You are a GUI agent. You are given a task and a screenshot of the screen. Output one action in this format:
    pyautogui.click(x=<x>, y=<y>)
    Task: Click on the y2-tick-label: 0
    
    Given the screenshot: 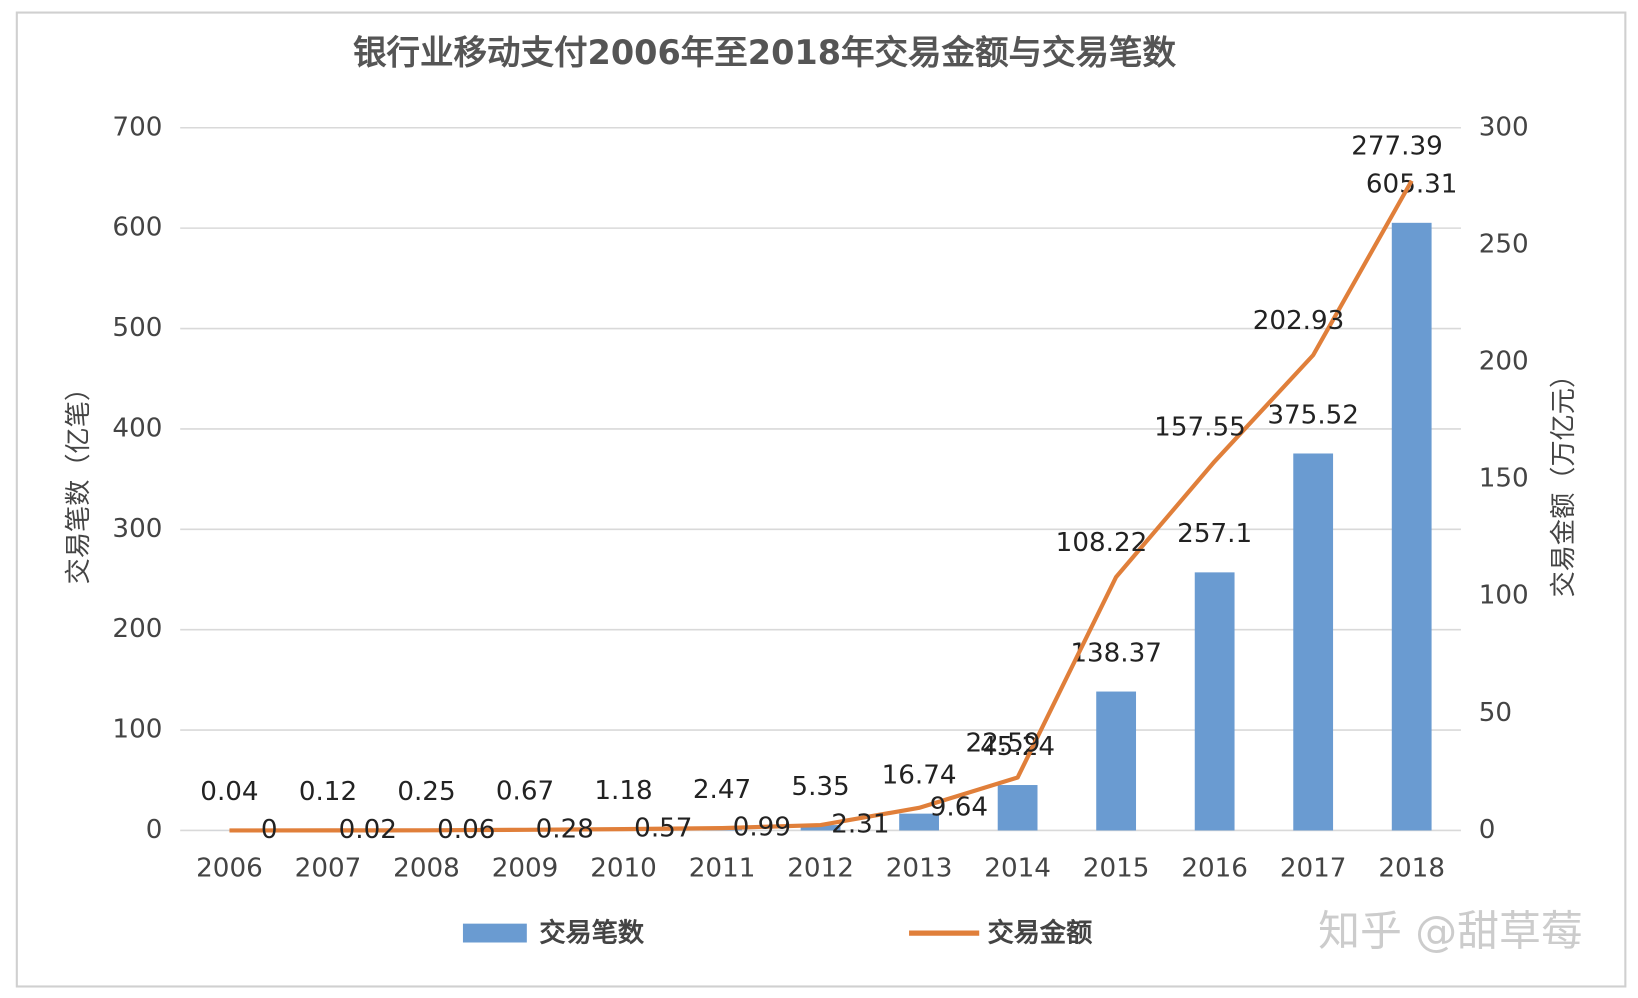 What is the action you would take?
    pyautogui.click(x=1487, y=830)
    